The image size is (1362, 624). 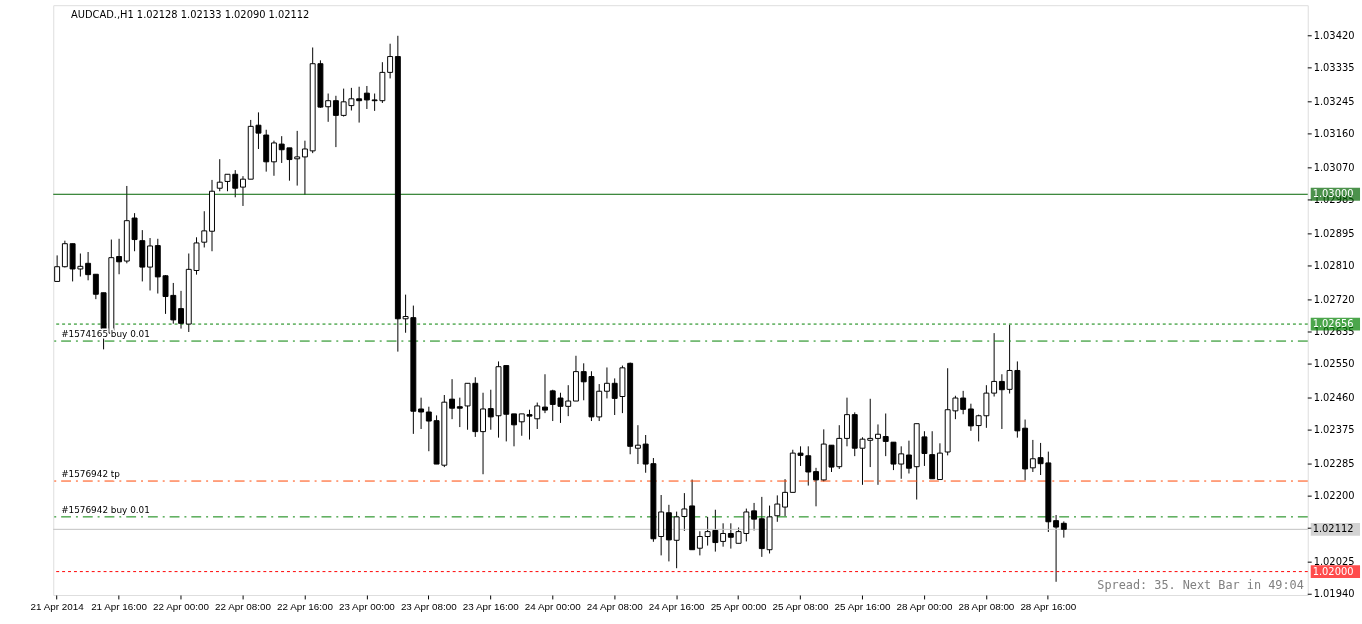 I want to click on y-tick-label: 1.03335, so click(x=1334, y=67).